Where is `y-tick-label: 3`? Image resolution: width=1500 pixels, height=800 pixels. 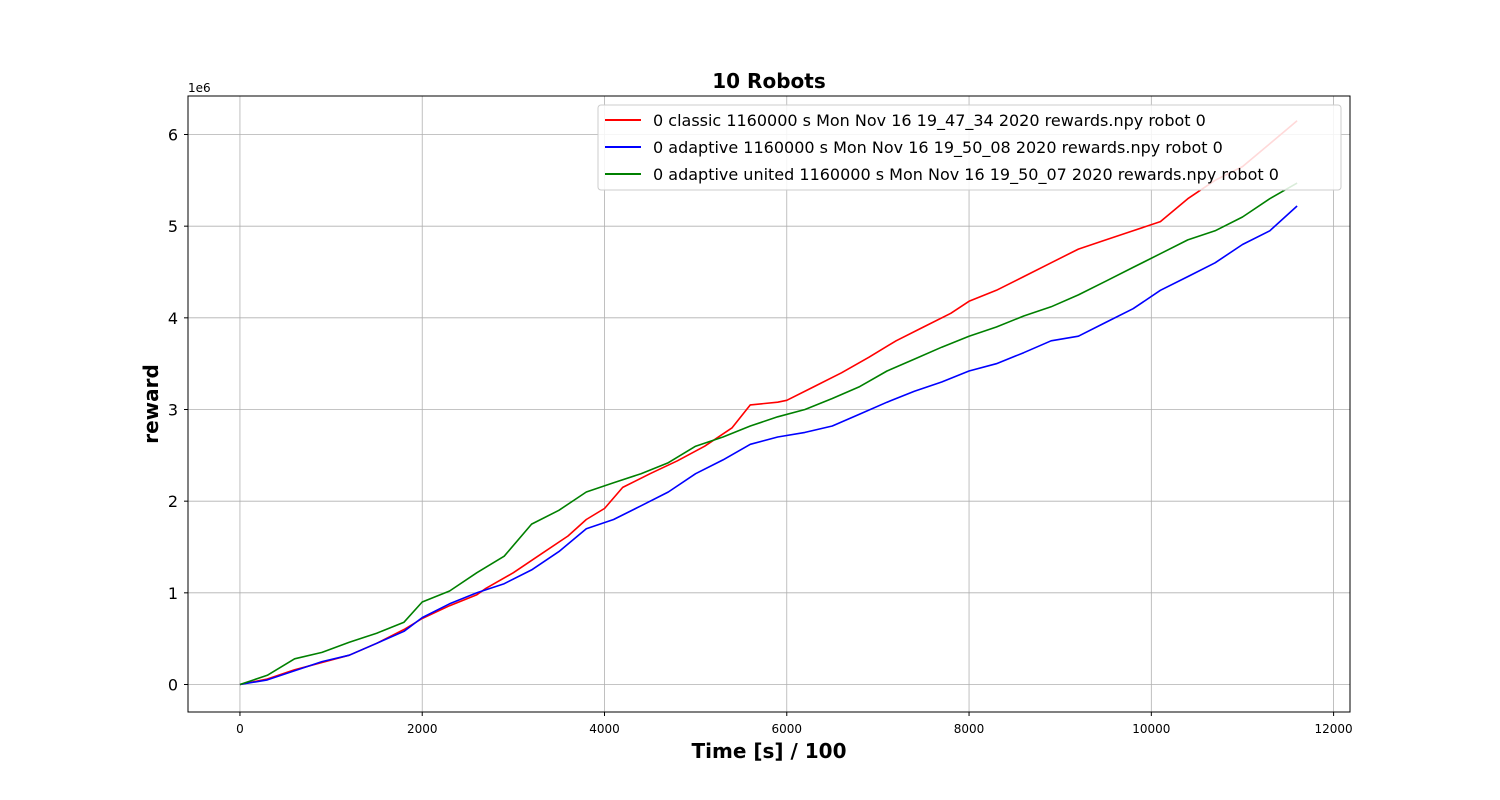 y-tick-label: 3 is located at coordinates (173, 410).